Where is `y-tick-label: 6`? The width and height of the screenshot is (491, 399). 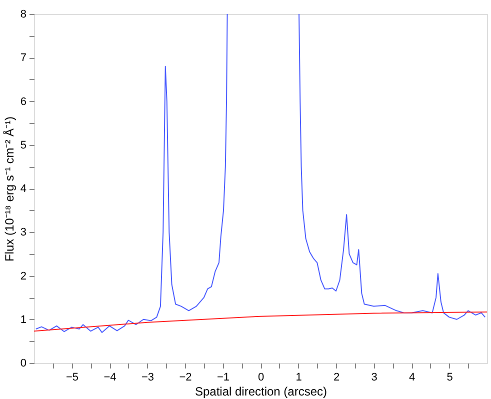 y-tick-label: 6 is located at coordinates (23, 102).